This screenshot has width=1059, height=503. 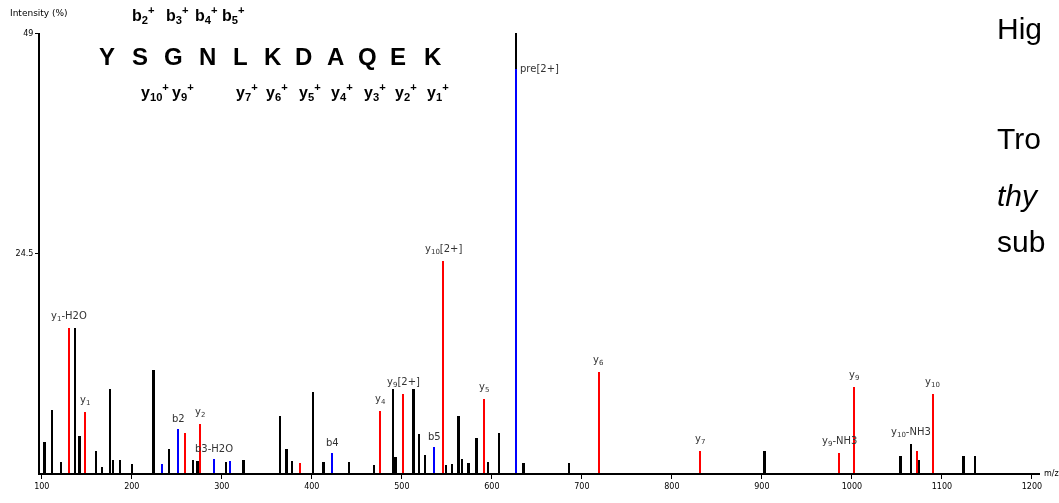 What do you see at coordinates (1018, 195) in the screenshot?
I see `annotation: thy` at bounding box center [1018, 195].